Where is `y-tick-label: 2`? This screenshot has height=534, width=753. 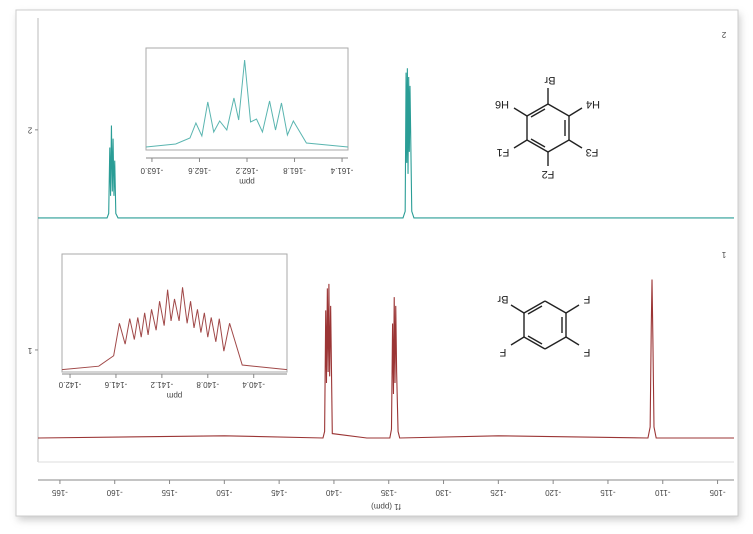
y-tick-label: 2 is located at coordinates (29, 130).